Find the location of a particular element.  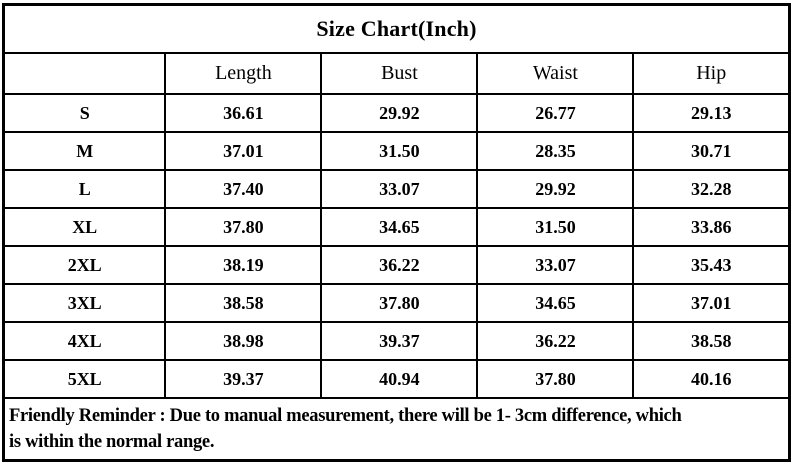

table-row-l: L 37.40 33.07 29.92 32.28 is located at coordinates (396, 189).